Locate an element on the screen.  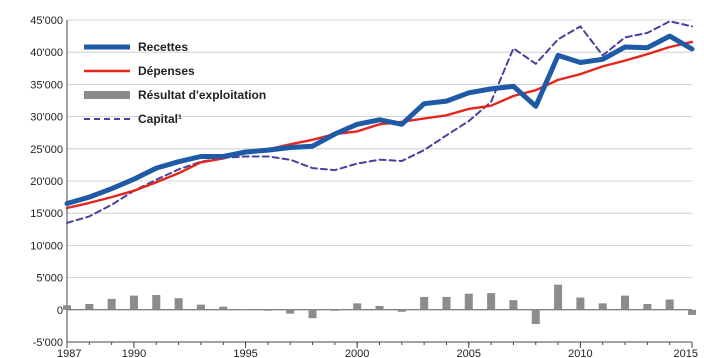
legend-label: Recettes is located at coordinates (163, 47).